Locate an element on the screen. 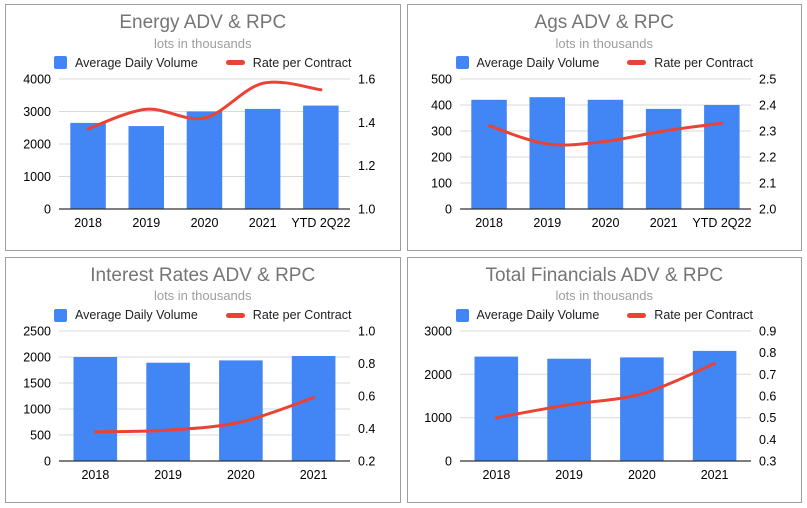  legend-interest-rates: Average Daily Volume Rate per Contract is located at coordinates (203, 315).